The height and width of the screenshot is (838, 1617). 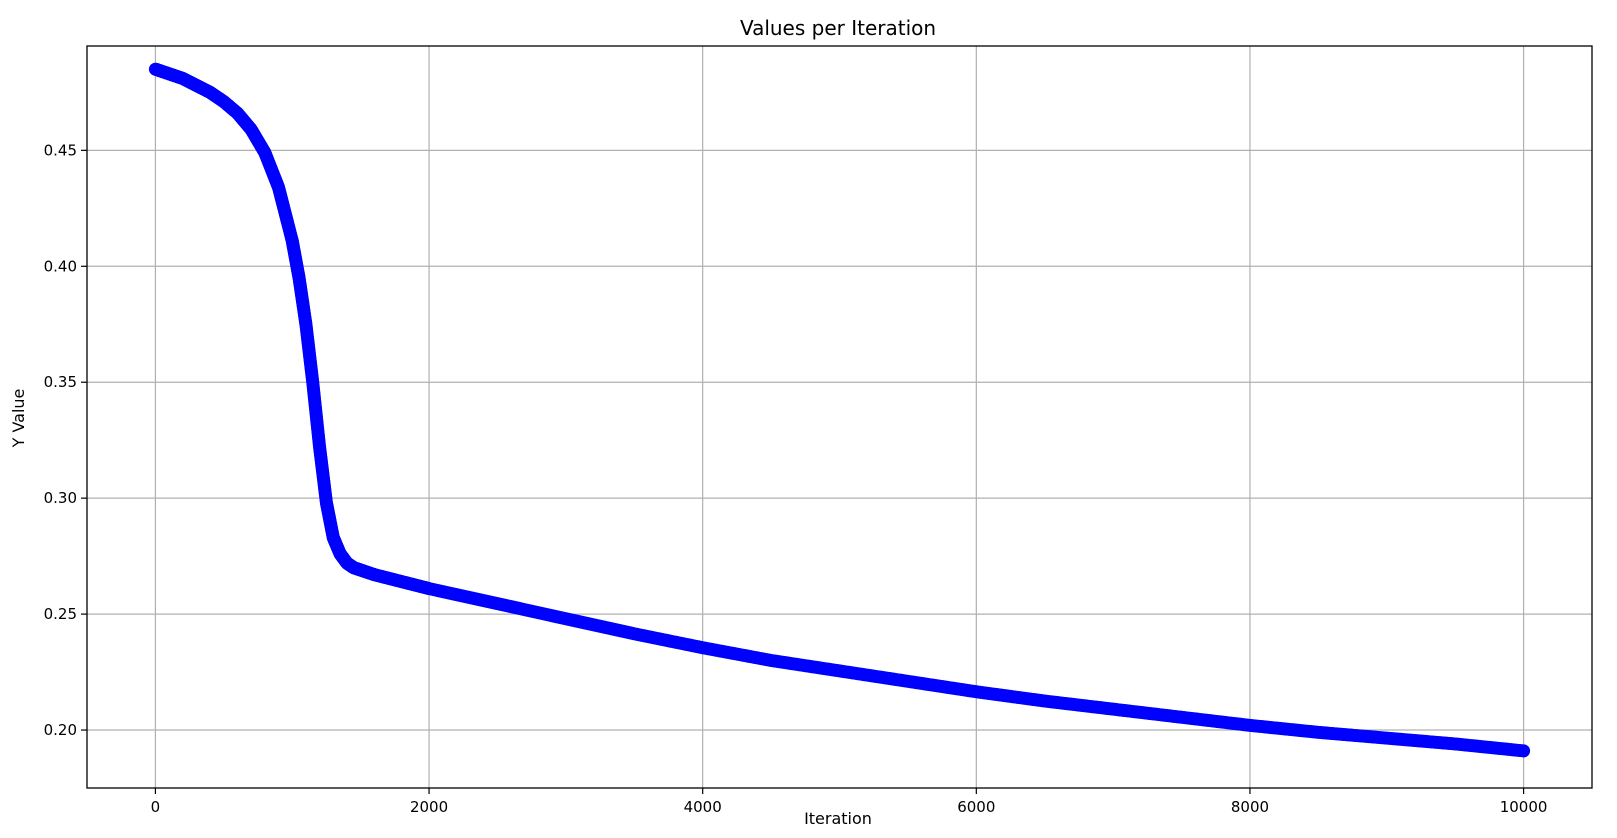 I want to click on y-axis-label: Y Value, so click(x=18, y=419).